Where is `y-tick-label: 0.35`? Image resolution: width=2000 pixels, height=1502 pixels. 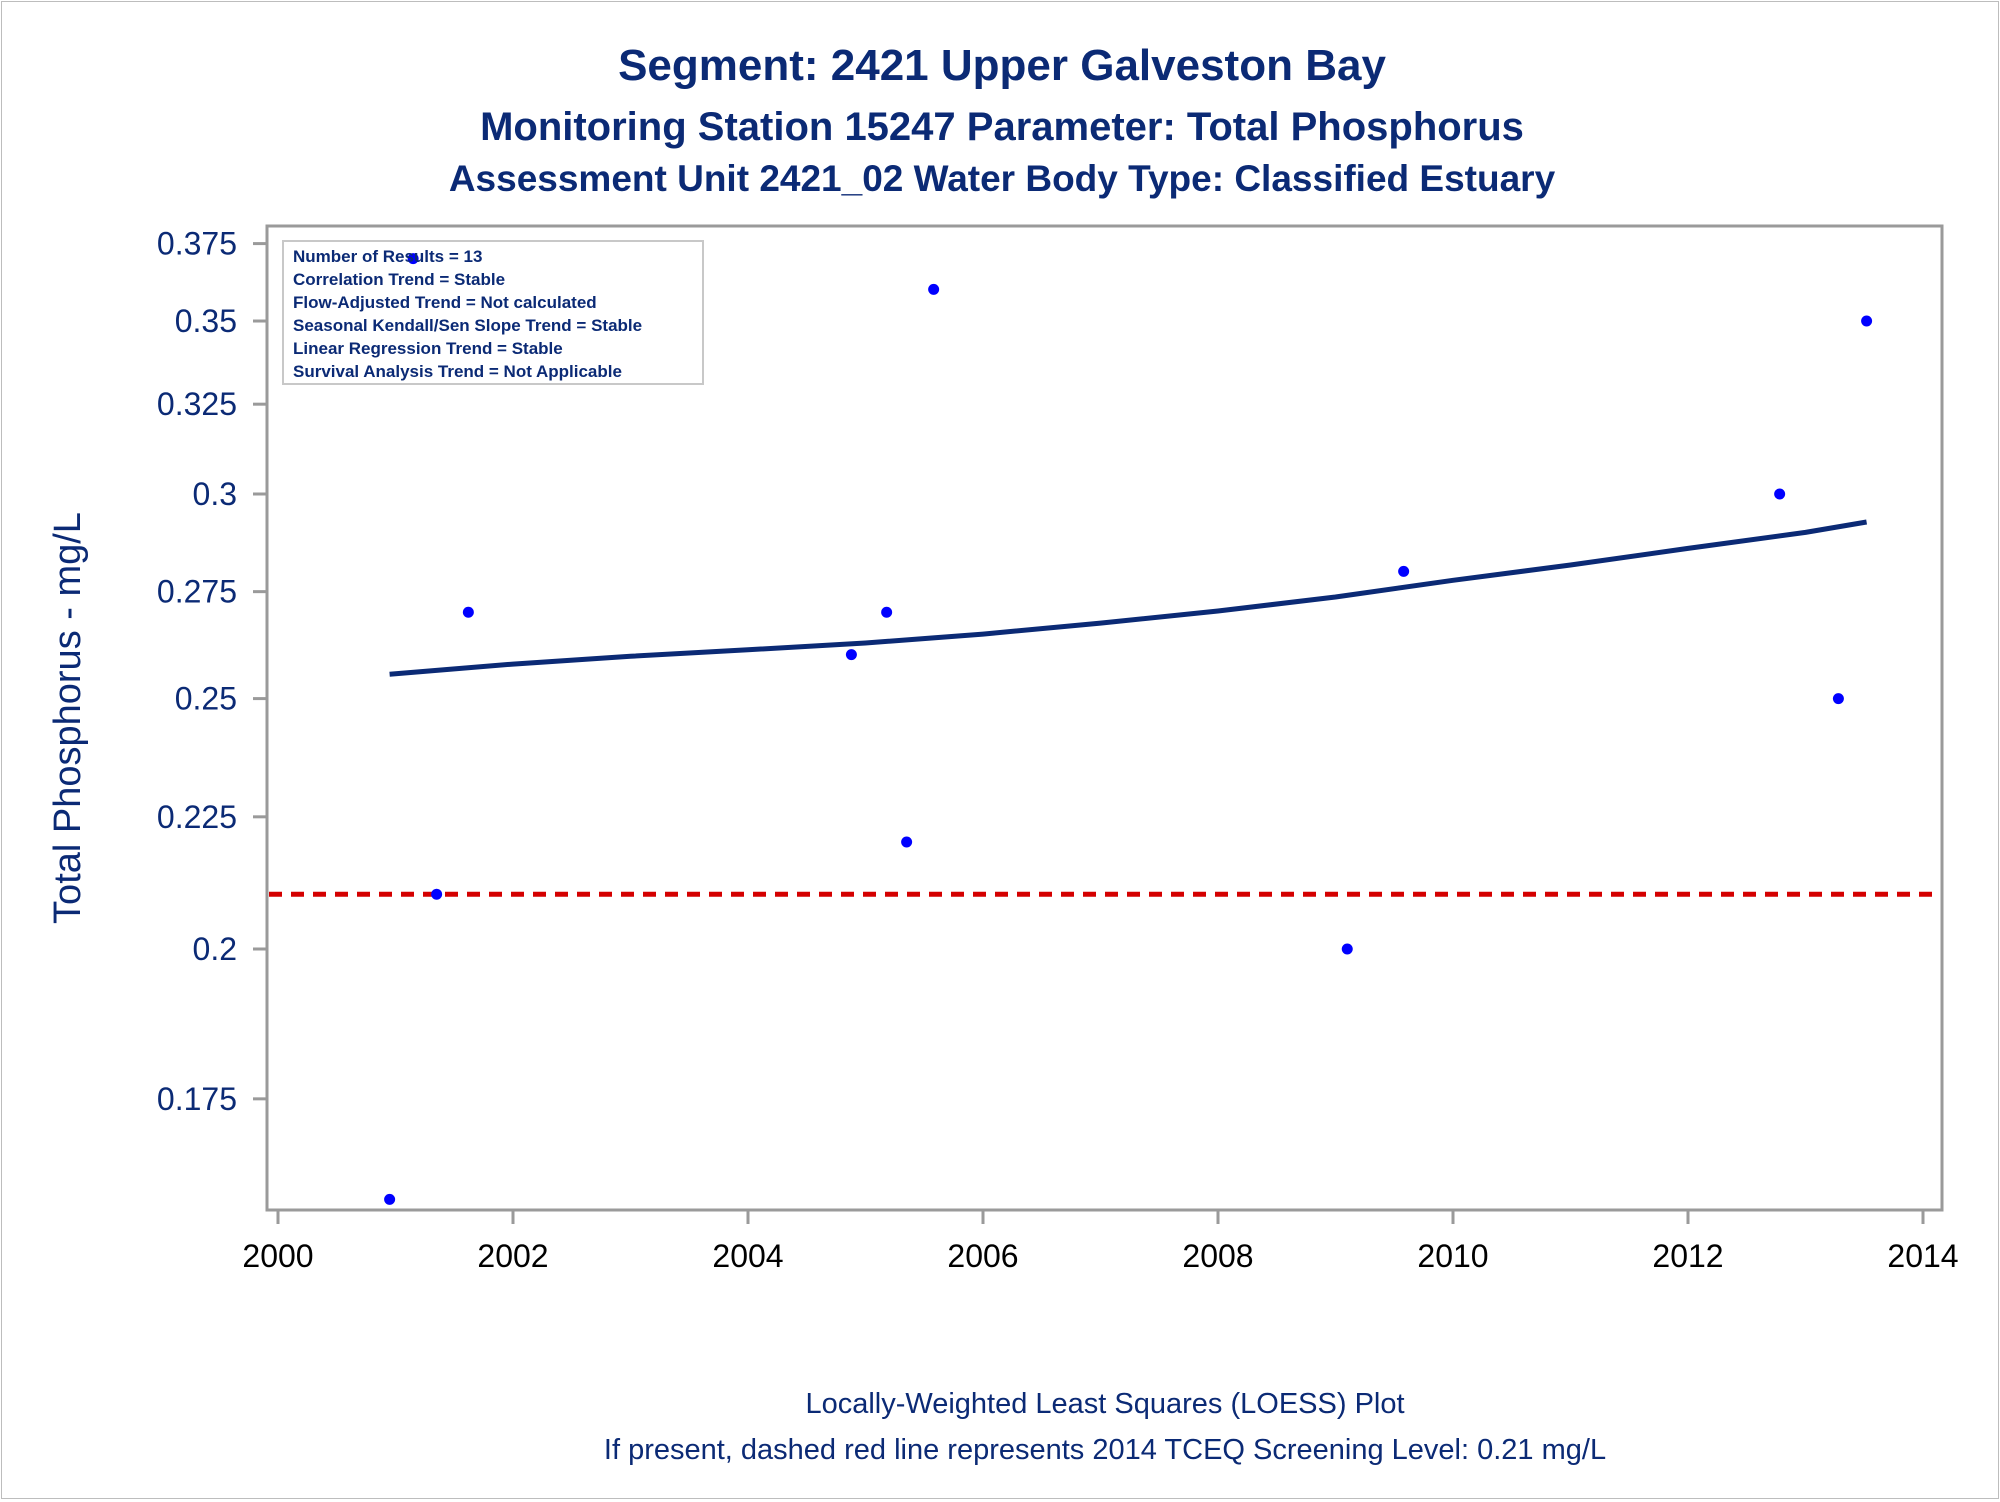
y-tick-label: 0.35 is located at coordinates (206, 321).